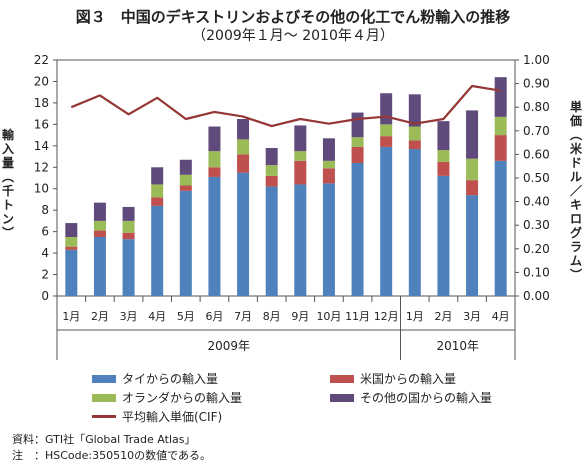 Image resolution: width=586 pixels, height=463 pixels. Describe the element at coordinates (386, 316) in the screenshot. I see `category-label: 12月` at that location.